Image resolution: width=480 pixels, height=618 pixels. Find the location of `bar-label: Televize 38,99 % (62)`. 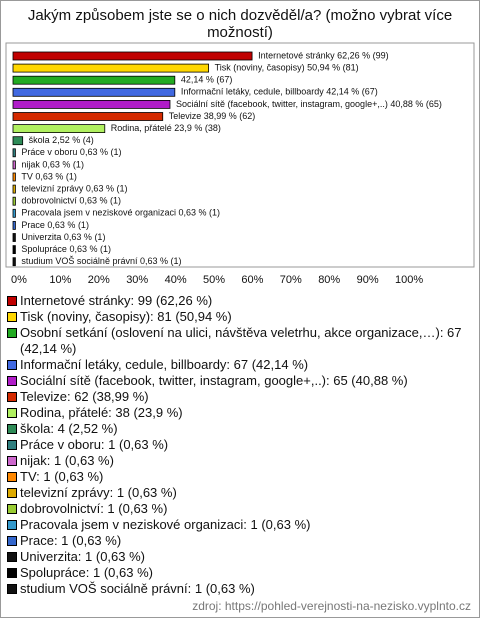

bar-label: Televize 38,99 % (62) is located at coordinates (212, 116).